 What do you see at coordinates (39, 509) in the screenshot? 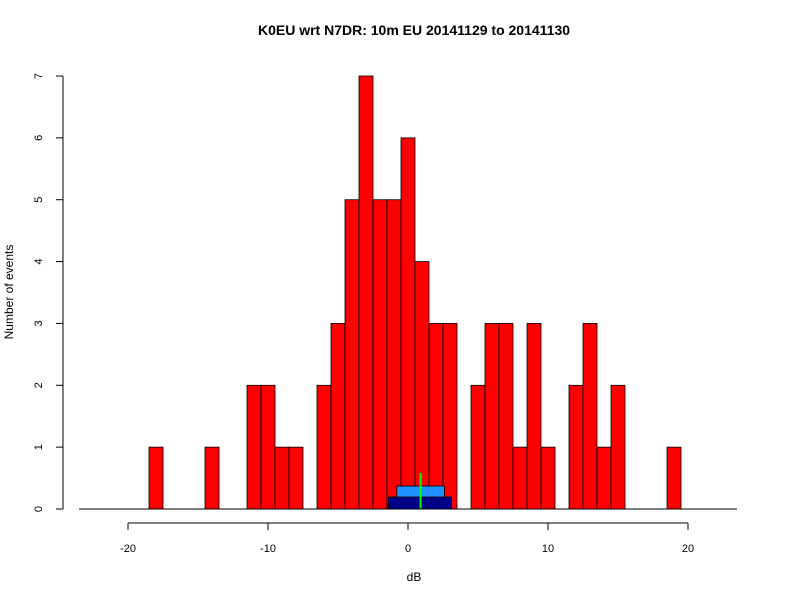
I see `y-tick-label: 0` at bounding box center [39, 509].